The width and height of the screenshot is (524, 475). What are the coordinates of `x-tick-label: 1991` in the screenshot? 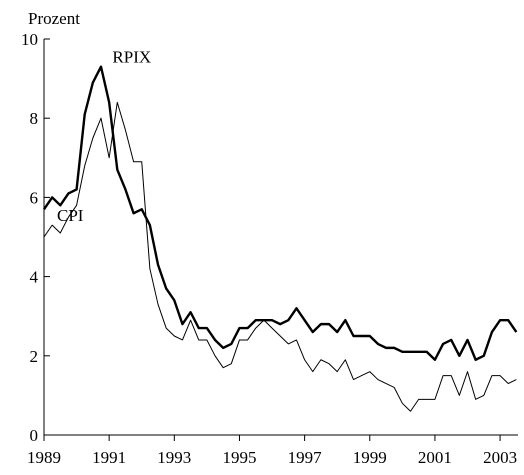 It's located at (109, 457).